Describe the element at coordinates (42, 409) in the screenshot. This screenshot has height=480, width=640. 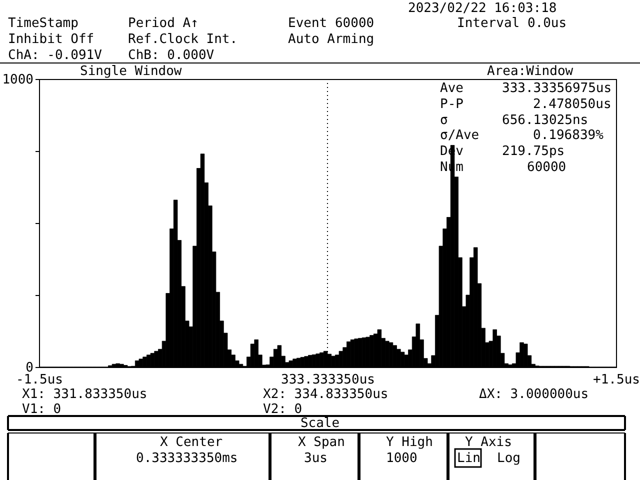
I see `text: V1: 0` at that location.